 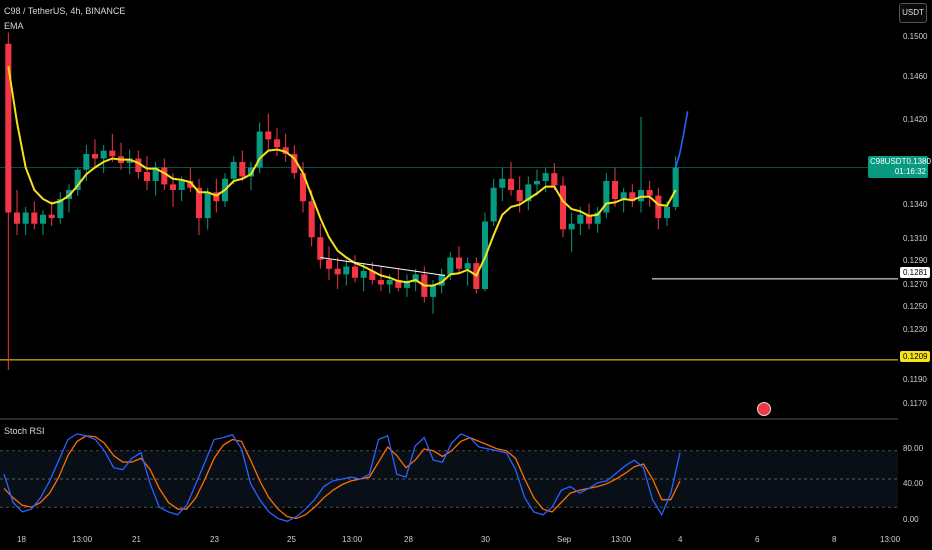 I want to click on chart-title: C98 / TetherUS, 4h, BINANCE, so click(x=65, y=11).